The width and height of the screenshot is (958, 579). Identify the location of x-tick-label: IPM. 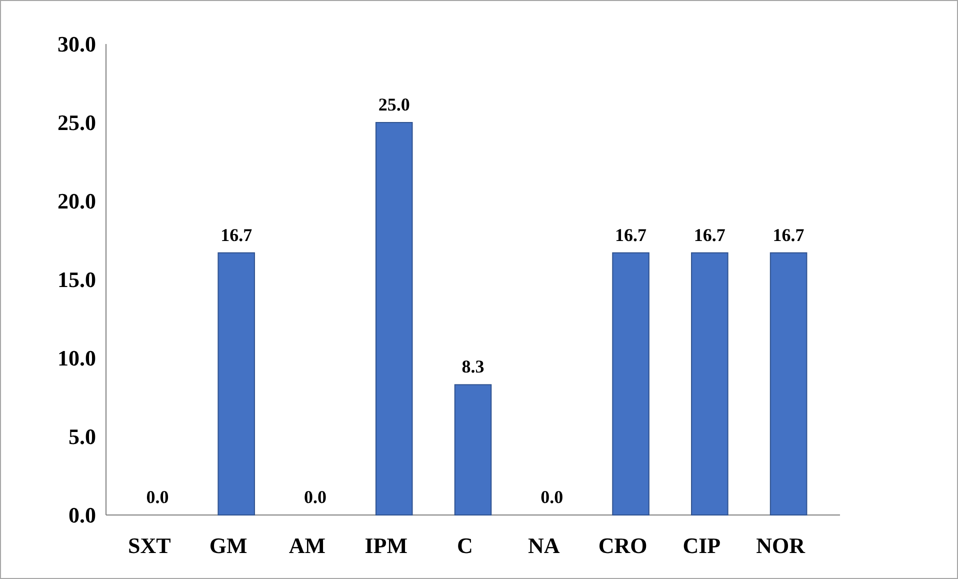
(386, 545).